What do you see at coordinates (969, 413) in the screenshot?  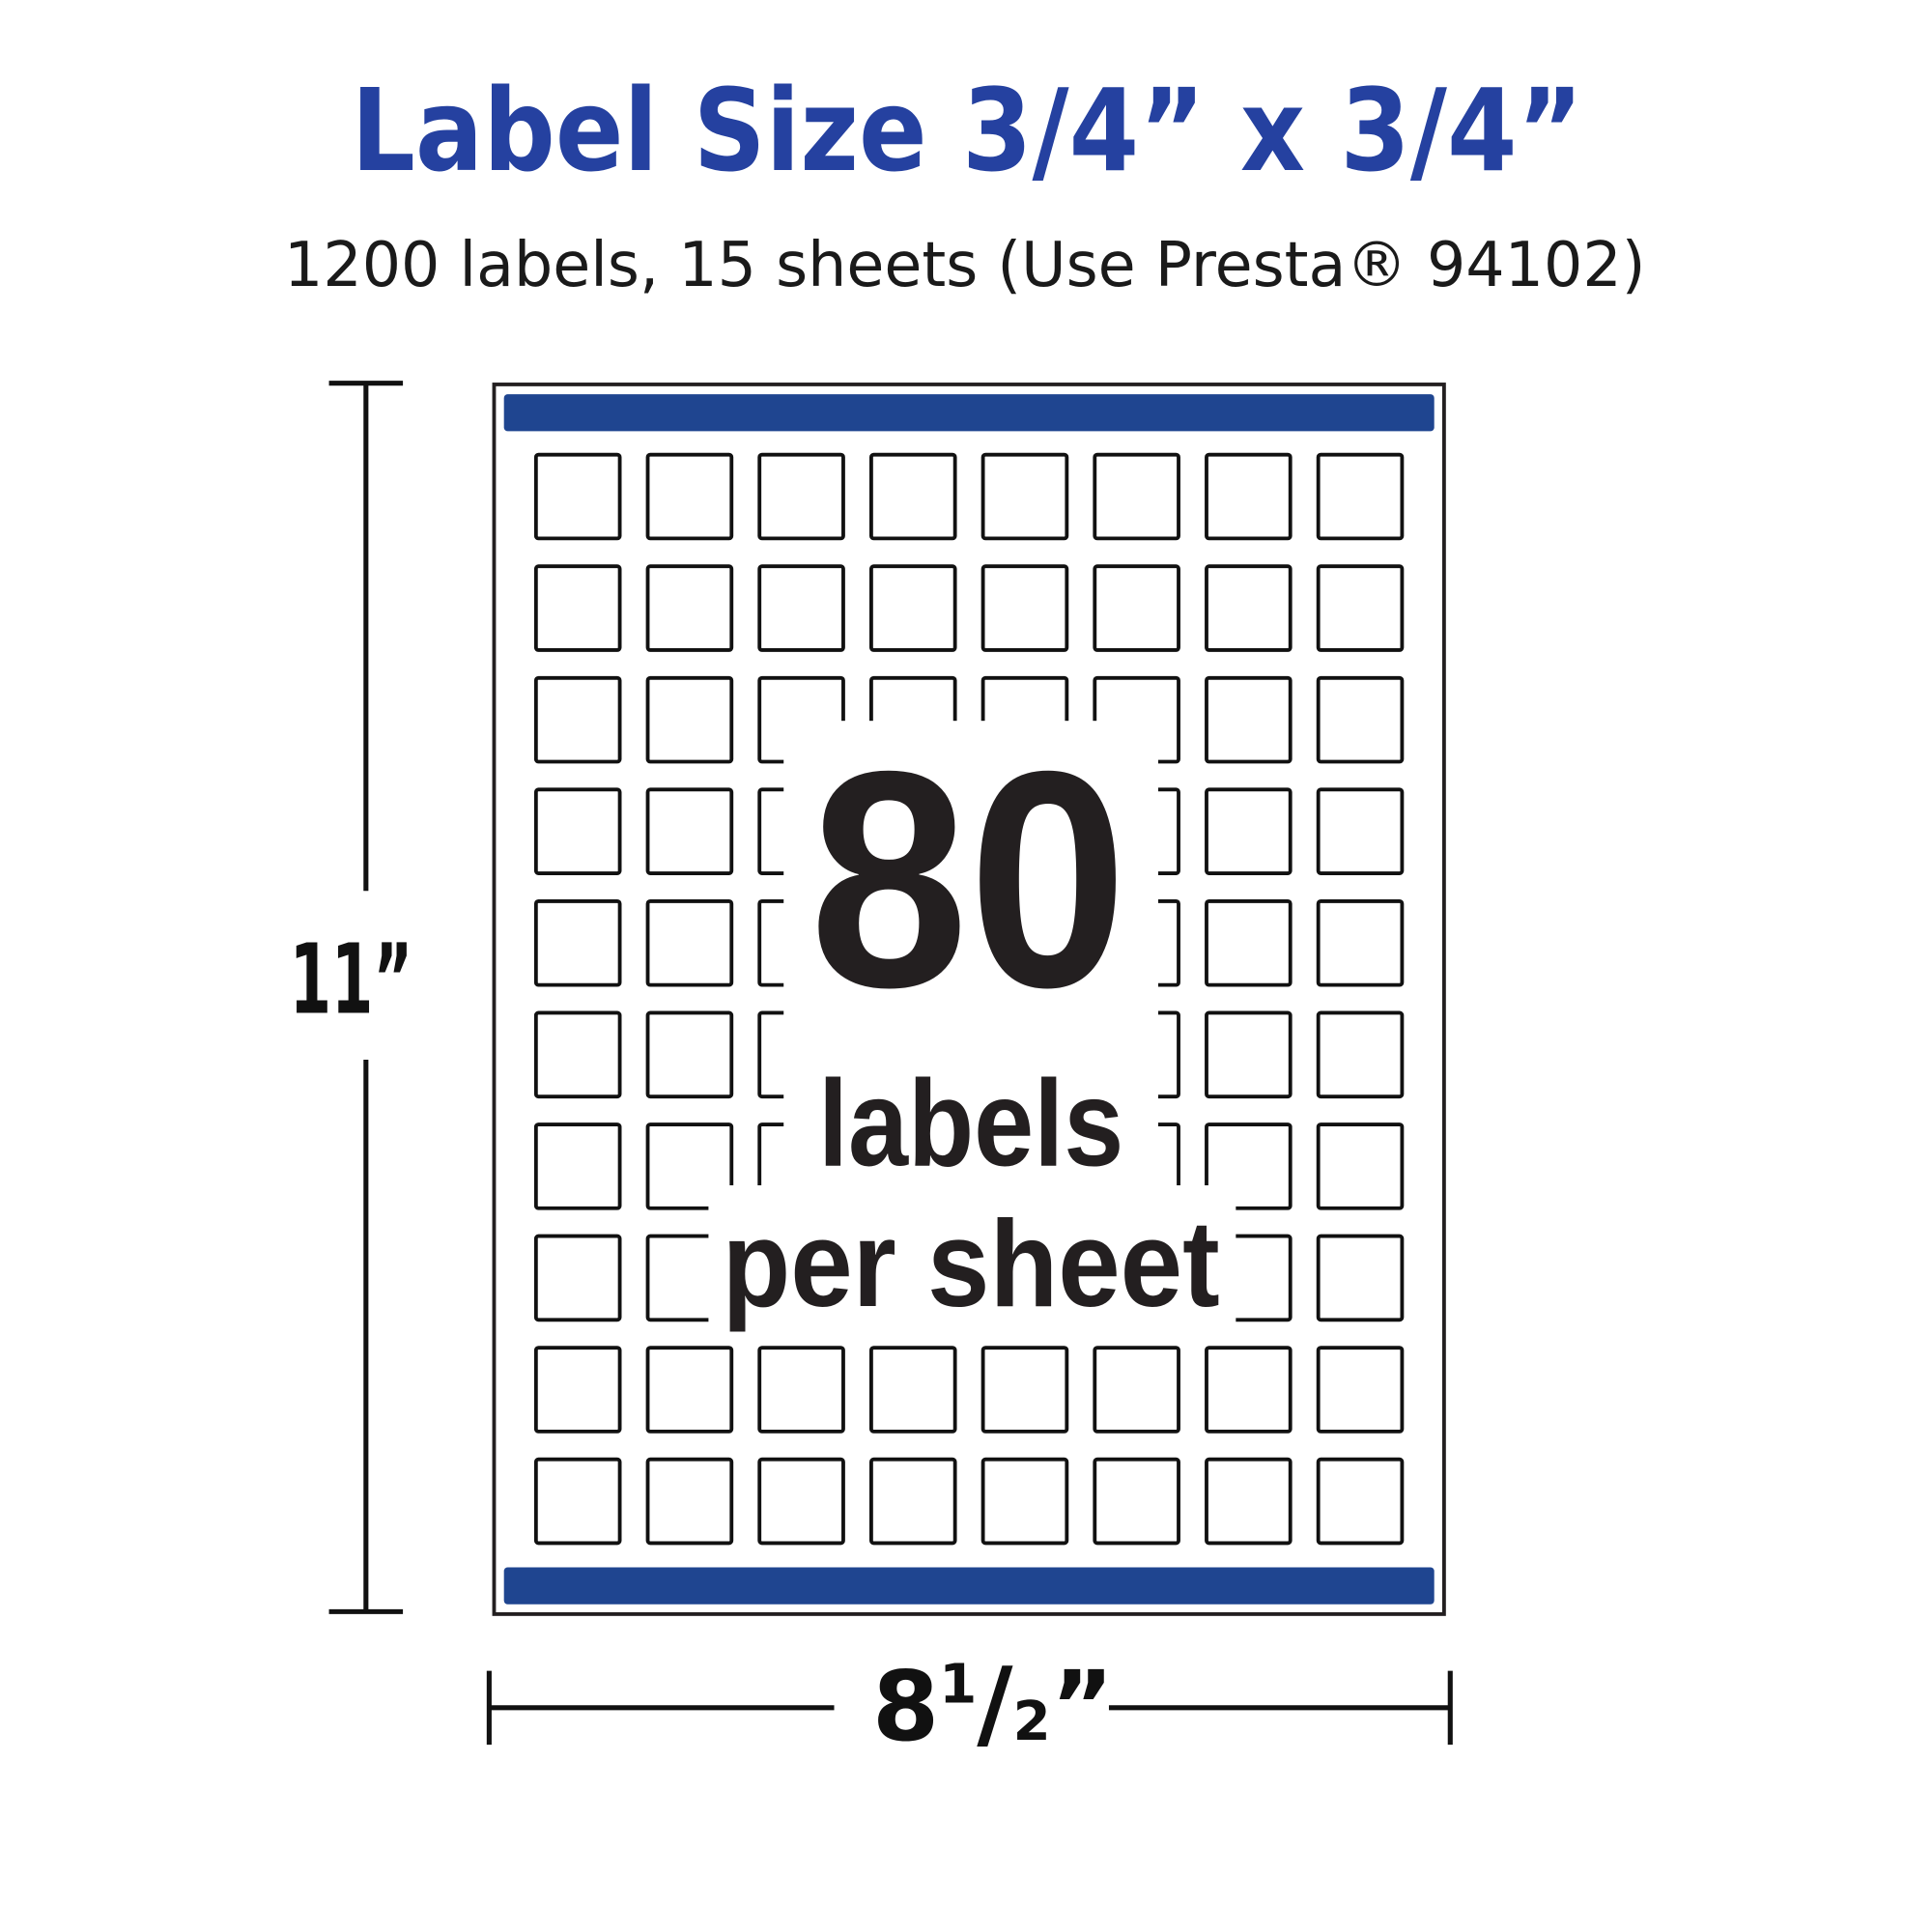 I see `top-bar` at bounding box center [969, 413].